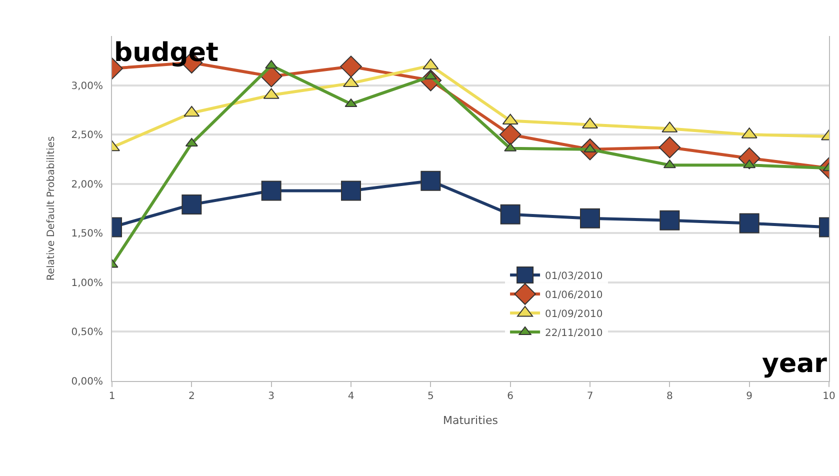  Describe the element at coordinates (87, 136) in the screenshot. I see `y-tick-label: 2,50%` at that location.